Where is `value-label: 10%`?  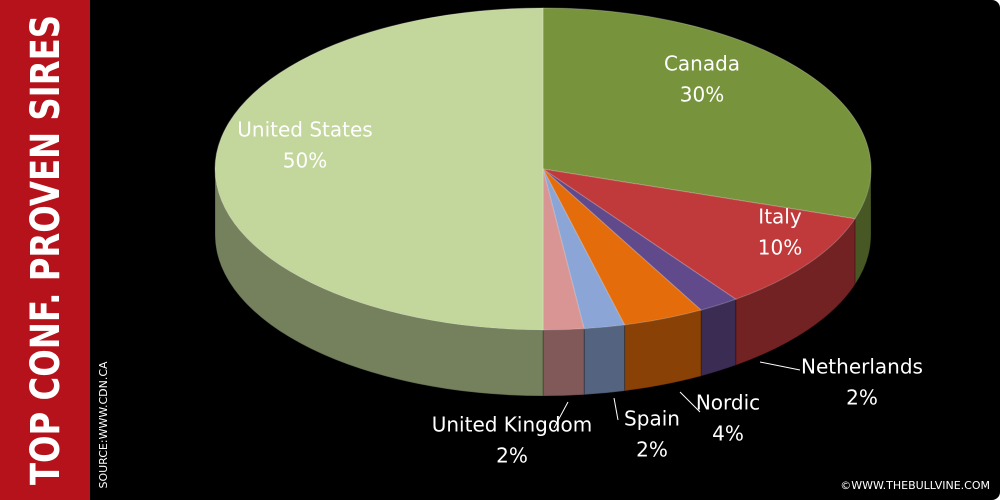
value-label: 10% is located at coordinates (780, 248).